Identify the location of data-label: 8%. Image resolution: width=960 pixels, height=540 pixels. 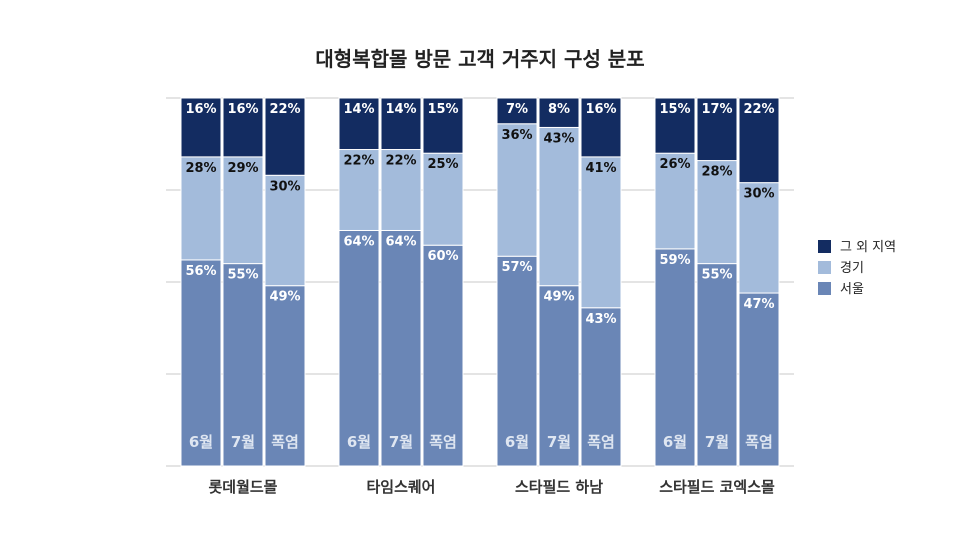
(559, 109).